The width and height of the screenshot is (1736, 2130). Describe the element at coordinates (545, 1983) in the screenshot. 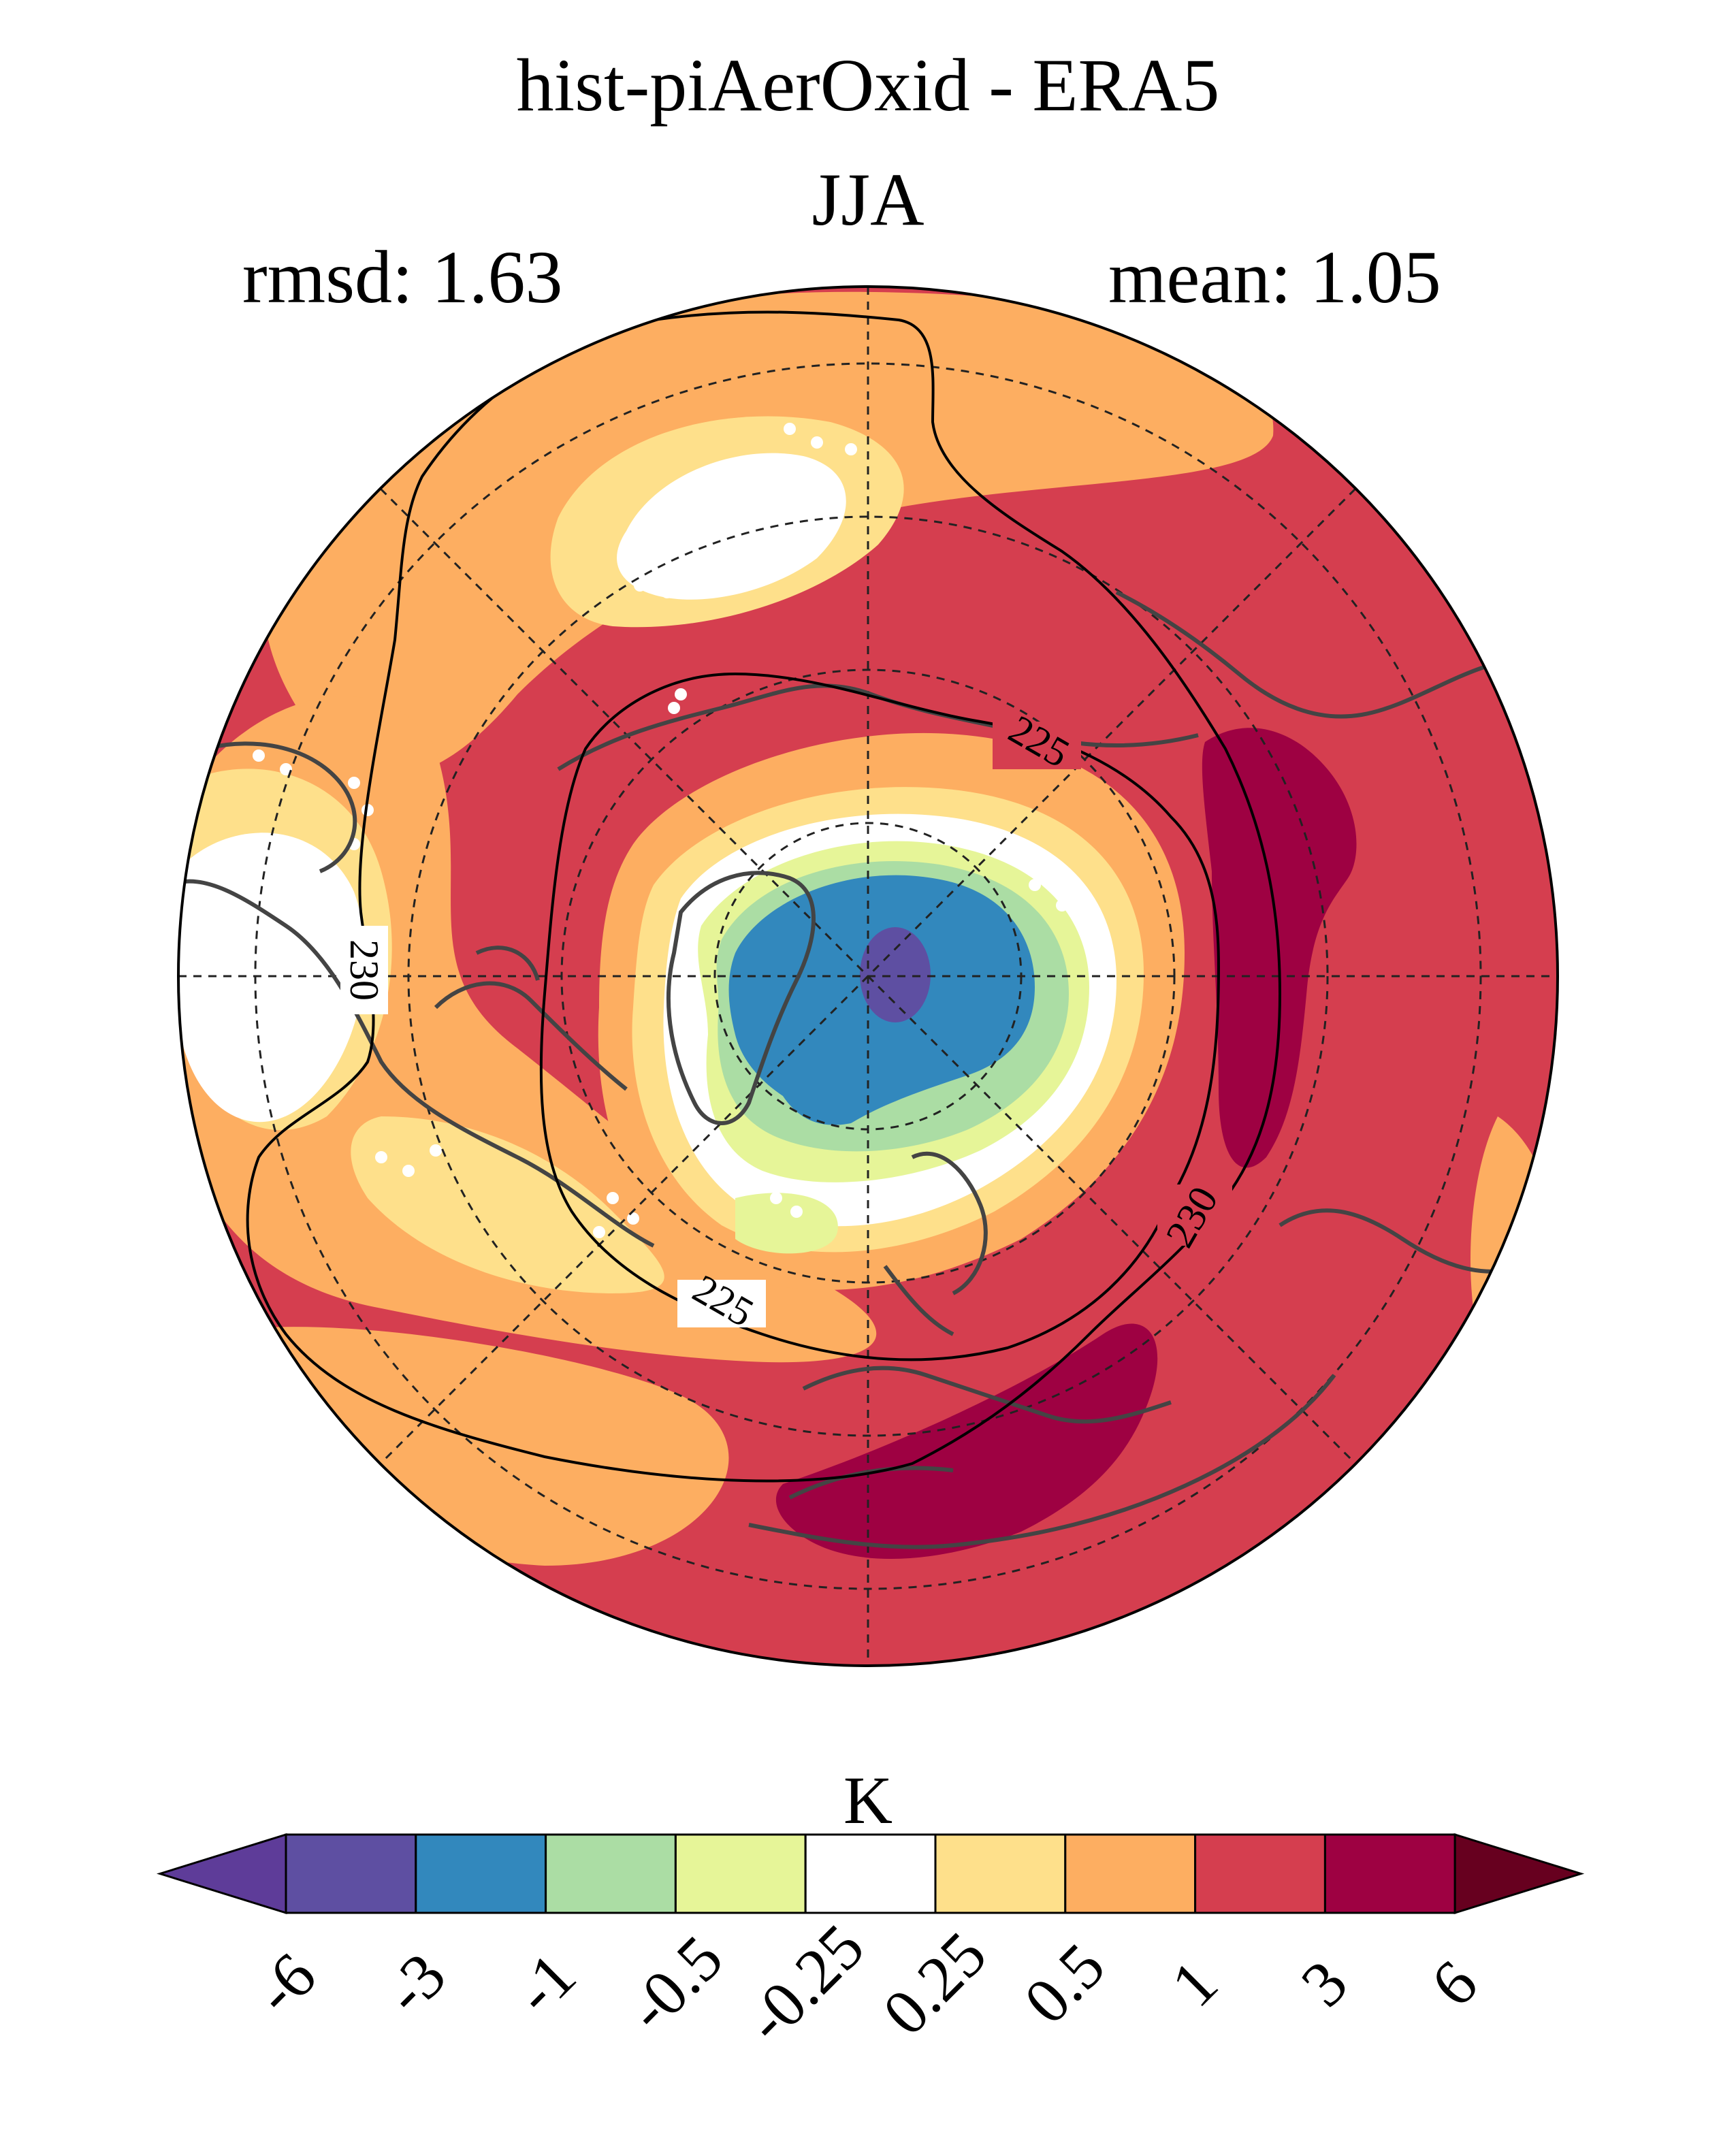

I see `colorbar-tick-label: -1` at that location.